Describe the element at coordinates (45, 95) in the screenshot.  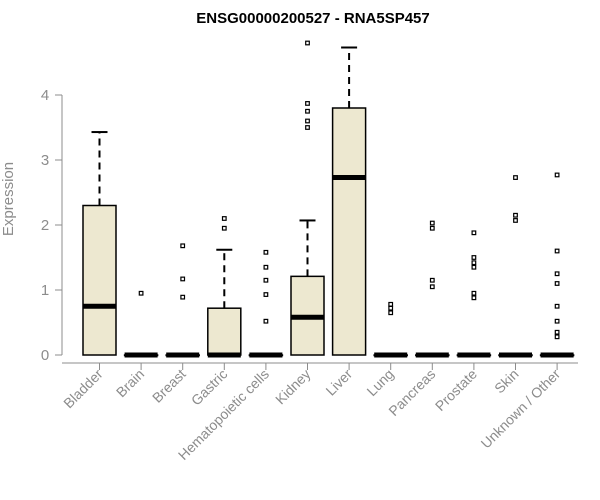
I see `y-tick-label: 4` at that location.